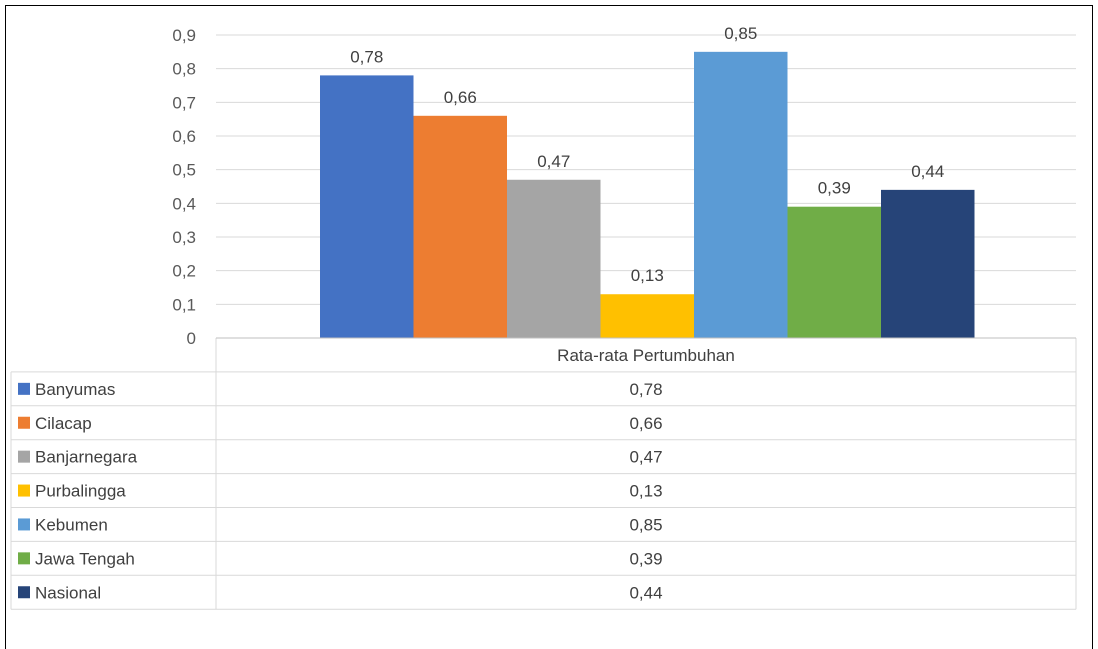 This screenshot has width=1098, height=649. Describe the element at coordinates (80, 491) in the screenshot. I see `legend-name: Purbalingga` at that location.